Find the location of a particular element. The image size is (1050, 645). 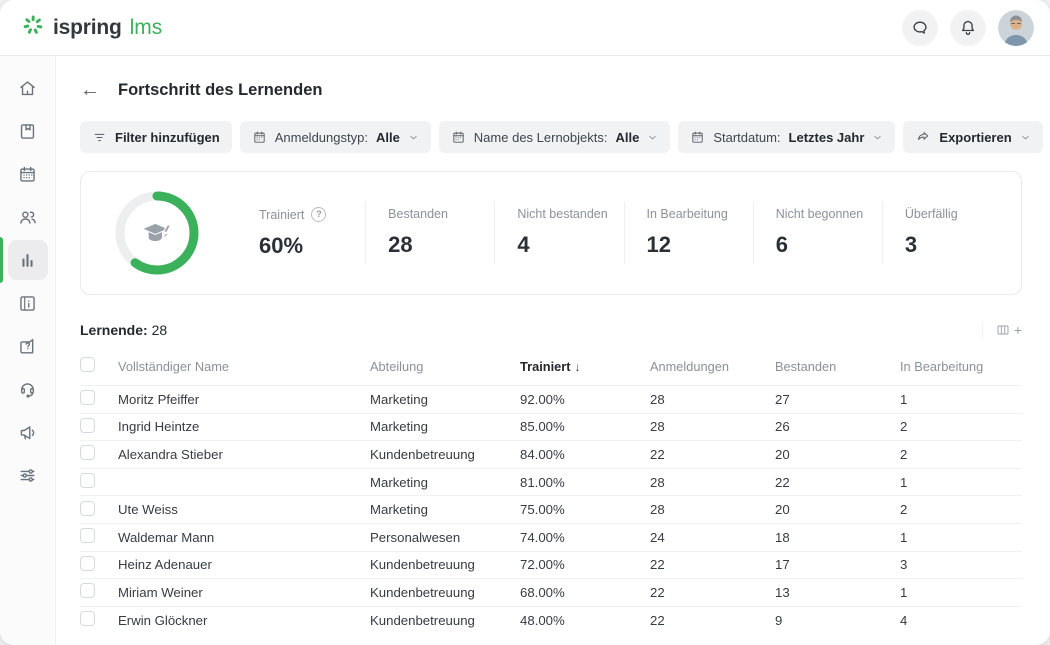

home-icon is located at coordinates (27, 87).